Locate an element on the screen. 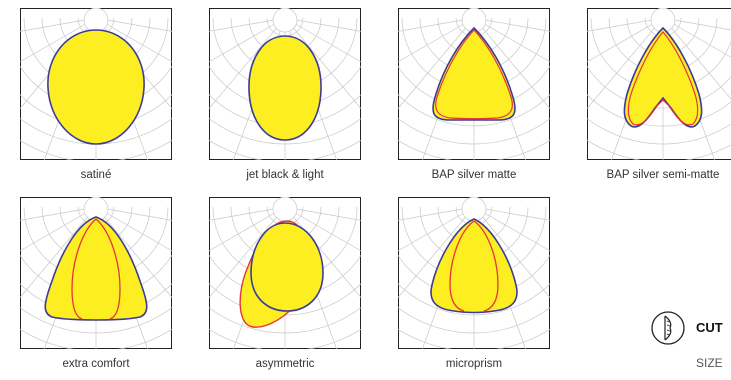 The width and height of the screenshot is (731, 380). polar-diagram-microprism is located at coordinates (474, 273).